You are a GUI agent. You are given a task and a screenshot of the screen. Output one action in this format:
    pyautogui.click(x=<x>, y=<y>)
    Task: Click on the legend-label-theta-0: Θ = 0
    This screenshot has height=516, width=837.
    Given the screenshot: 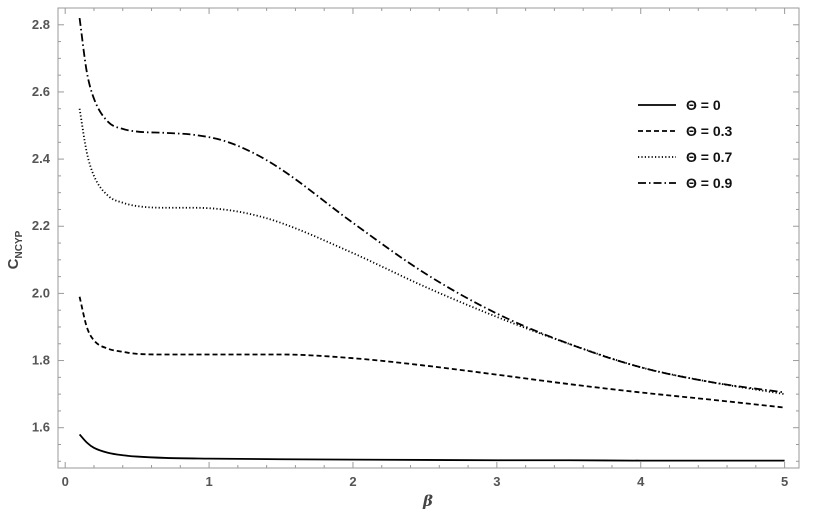 What is the action you would take?
    pyautogui.click(x=703, y=105)
    